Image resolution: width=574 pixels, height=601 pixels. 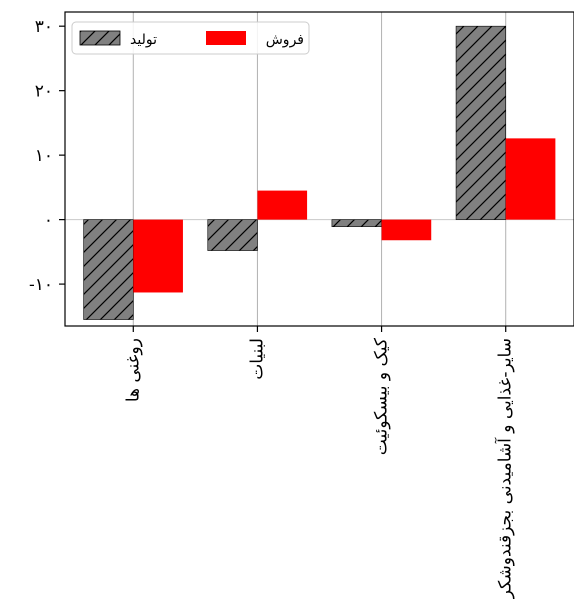 I want to click on legend-swatch-sales, so click(x=226, y=38).